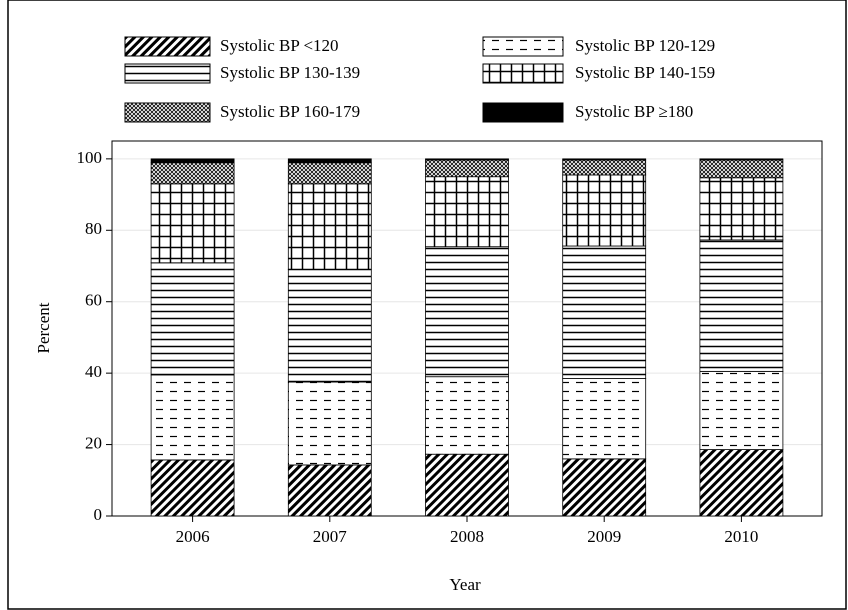 The image size is (848, 610). What do you see at coordinates (98, 514) in the screenshot?
I see `y-tick-label: 0` at bounding box center [98, 514].